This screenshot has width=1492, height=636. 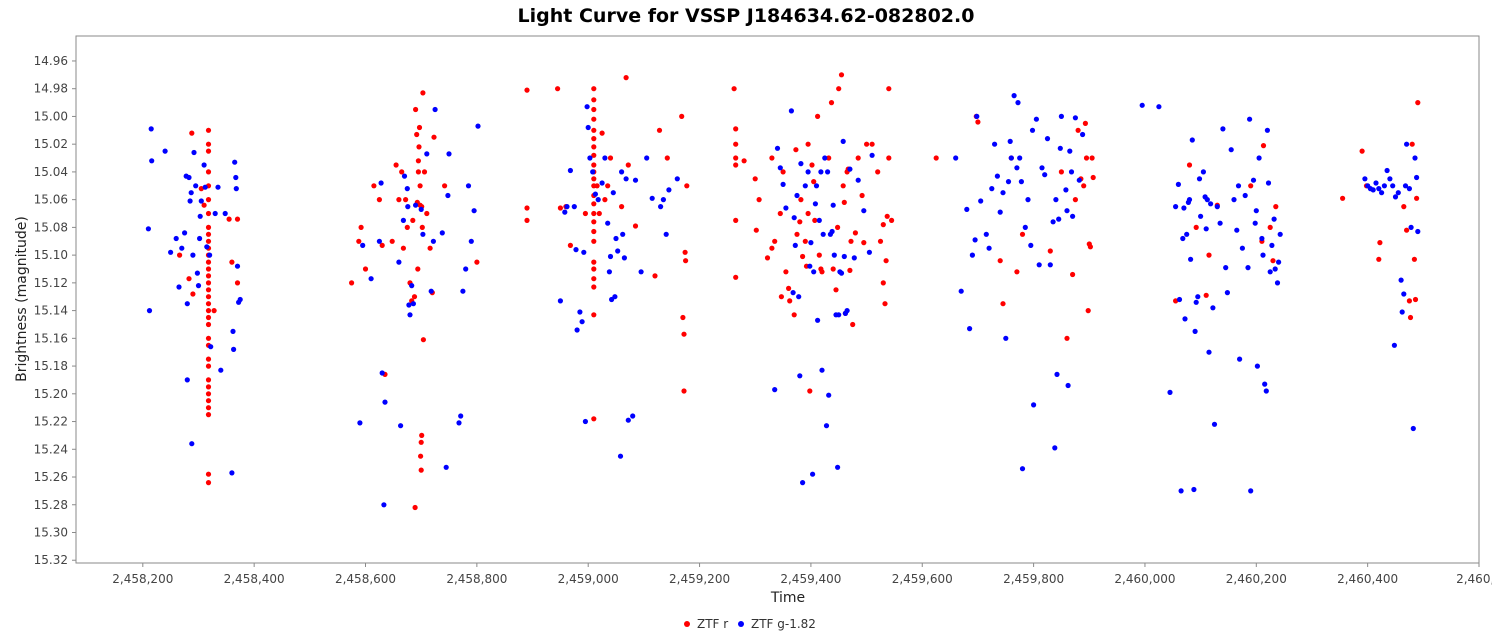 I want to click on x-tick-label: 2,458,600, so click(x=365, y=579).